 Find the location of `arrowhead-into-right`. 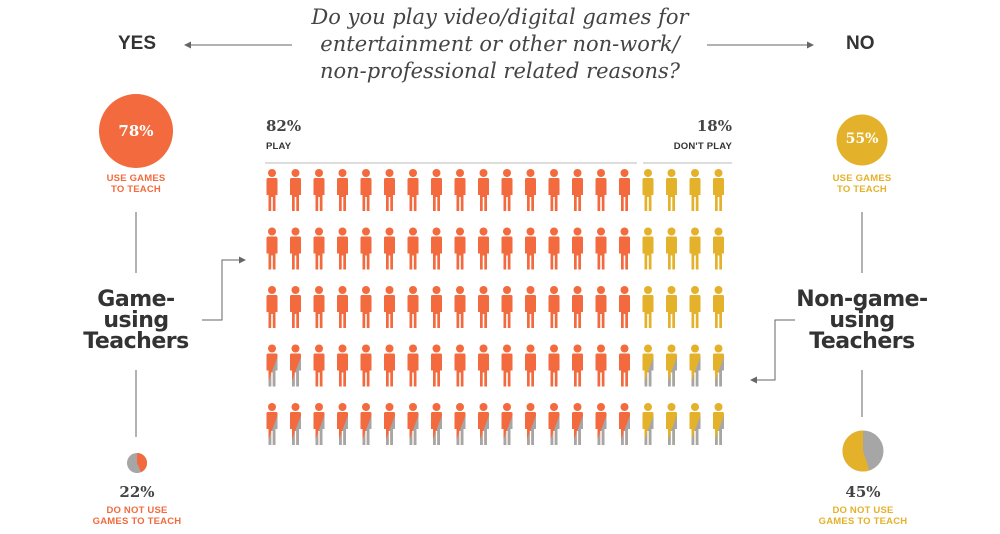

arrowhead-into-right is located at coordinates (753, 380).